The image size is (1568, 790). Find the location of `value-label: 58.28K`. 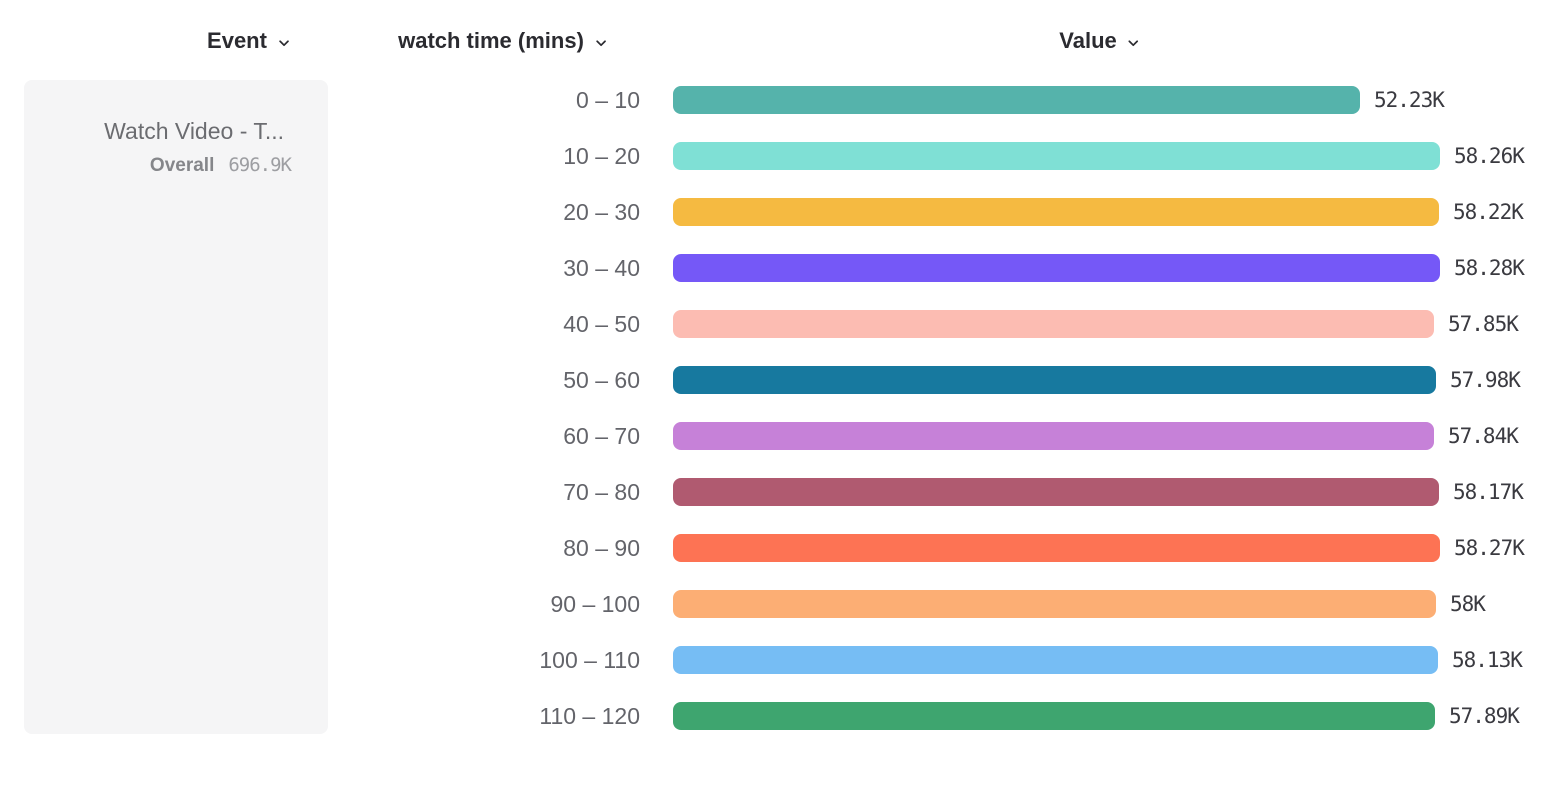

value-label: 58.28K is located at coordinates (1489, 268).